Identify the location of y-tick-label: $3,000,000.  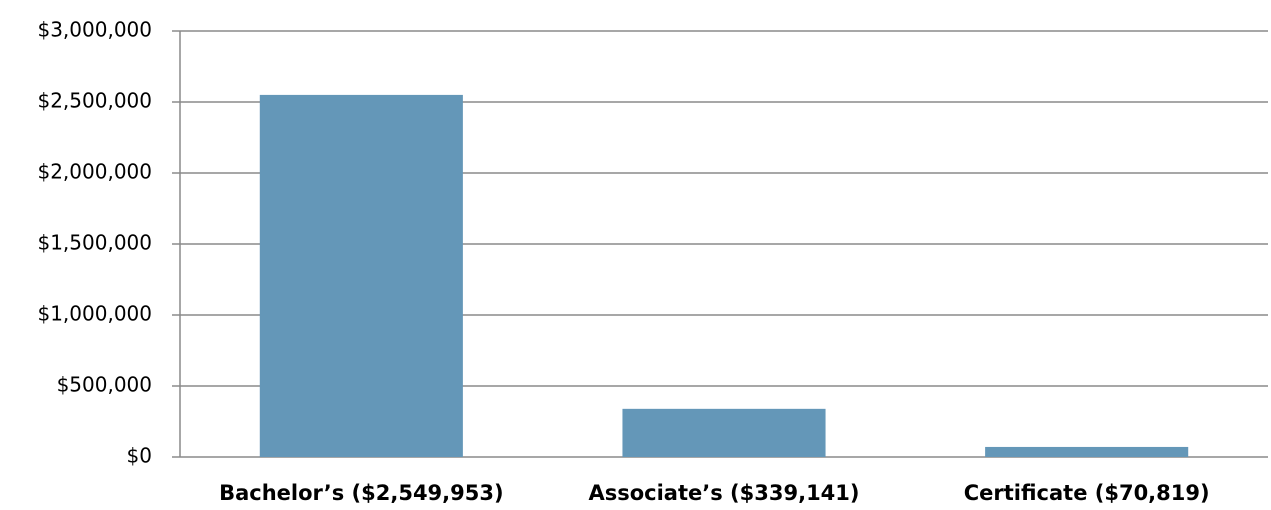
(94, 30).